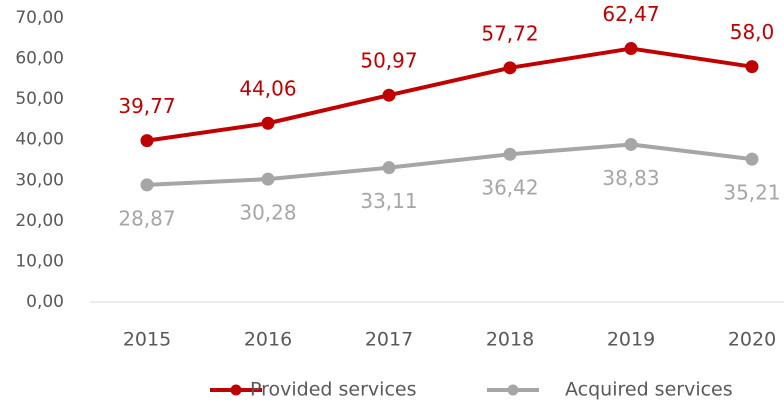  What do you see at coordinates (388, 61) in the screenshot?
I see `data-label: 50,97` at bounding box center [388, 61].